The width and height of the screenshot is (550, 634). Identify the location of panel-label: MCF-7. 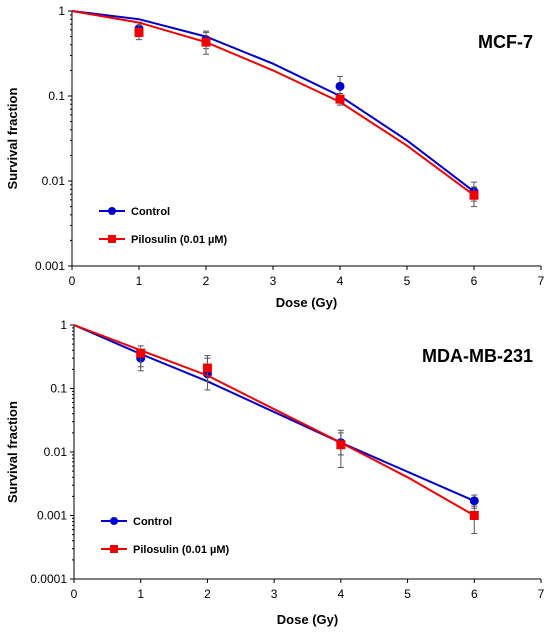
(505, 42).